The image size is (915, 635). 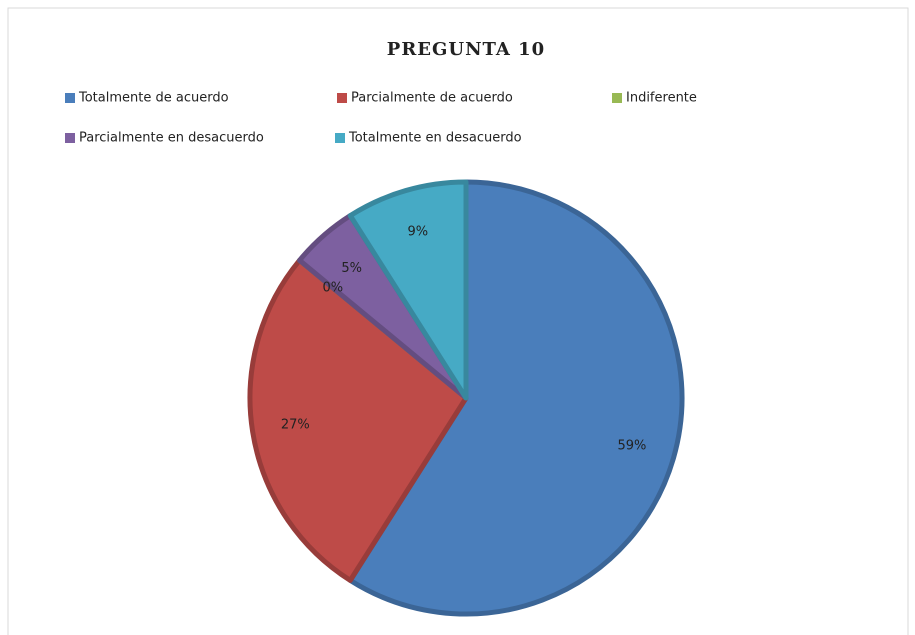 I want to click on legend-label: Totalmente de acuerdo, so click(x=153, y=98).